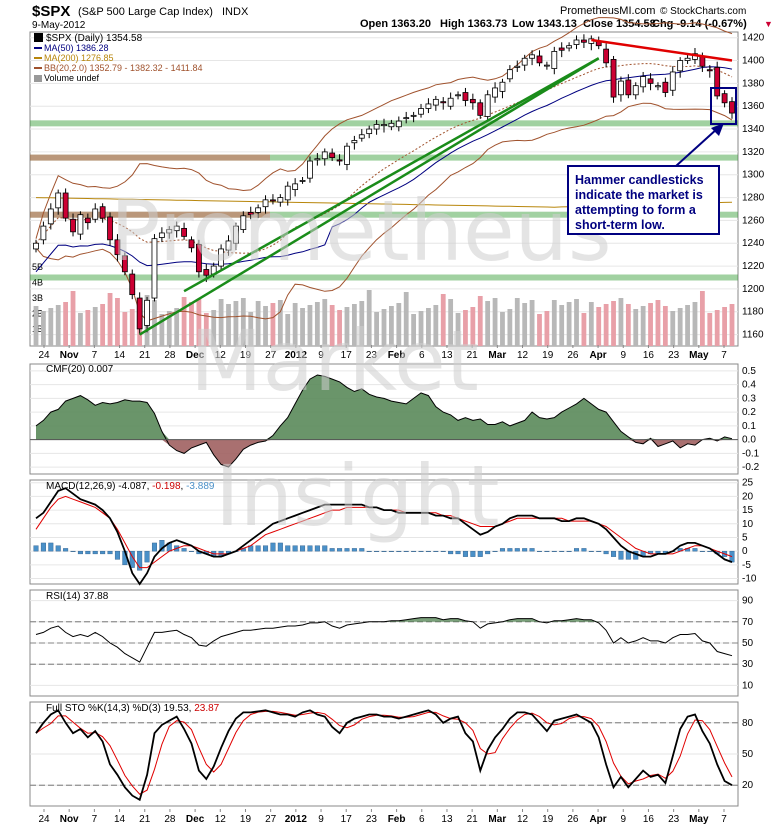 The height and width of the screenshot is (833, 780). What do you see at coordinates (753, 312) in the screenshot?
I see `price-axis-tick-label: 1180` at bounding box center [753, 312].